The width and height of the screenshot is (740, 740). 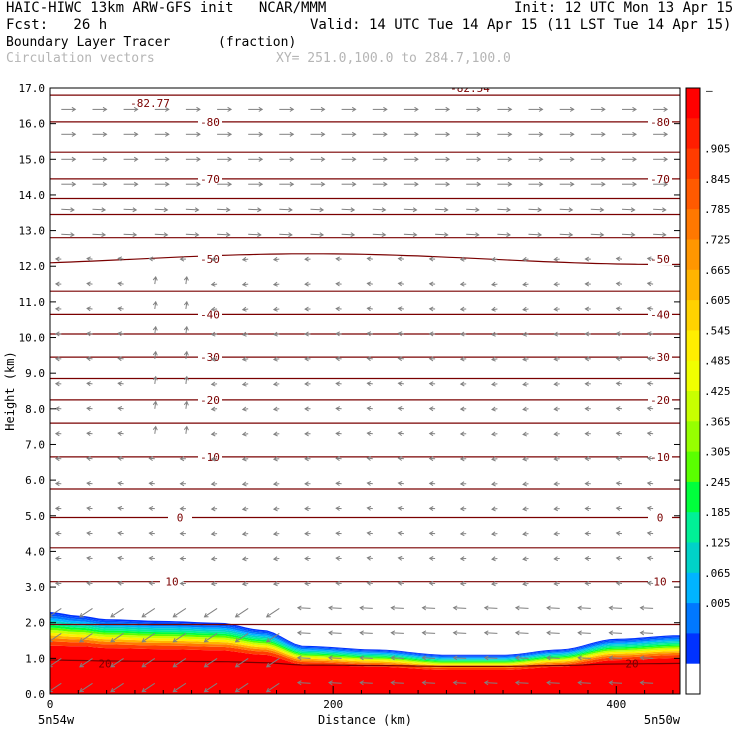 What do you see at coordinates (717, 421) in the screenshot?
I see `colorbar-label: .365` at bounding box center [717, 421].